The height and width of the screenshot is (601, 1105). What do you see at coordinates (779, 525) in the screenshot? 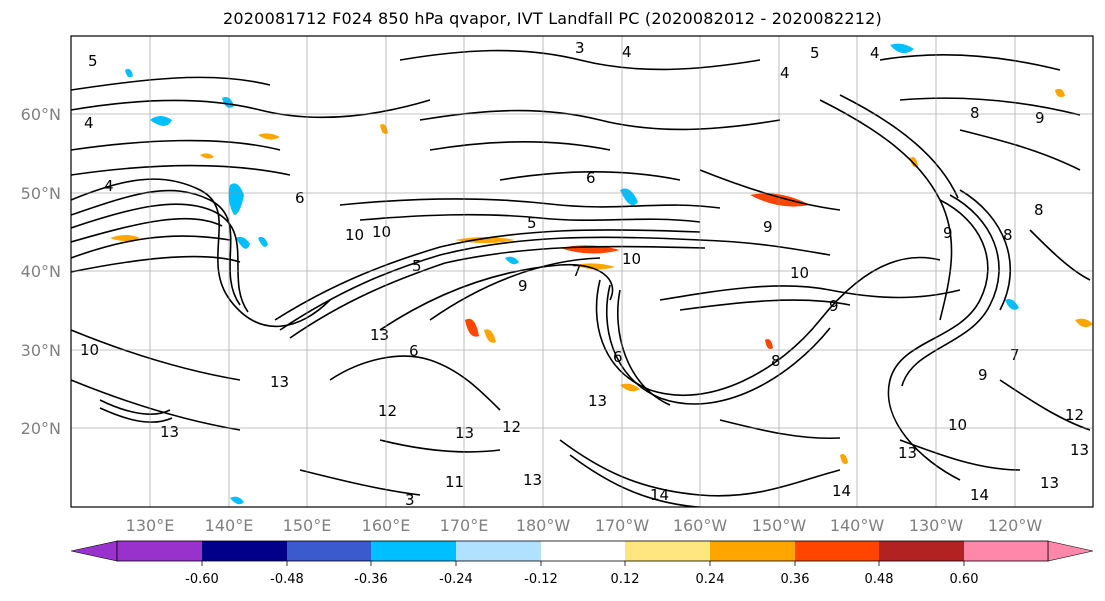
I see `lon-label: 150°W` at bounding box center [779, 525].